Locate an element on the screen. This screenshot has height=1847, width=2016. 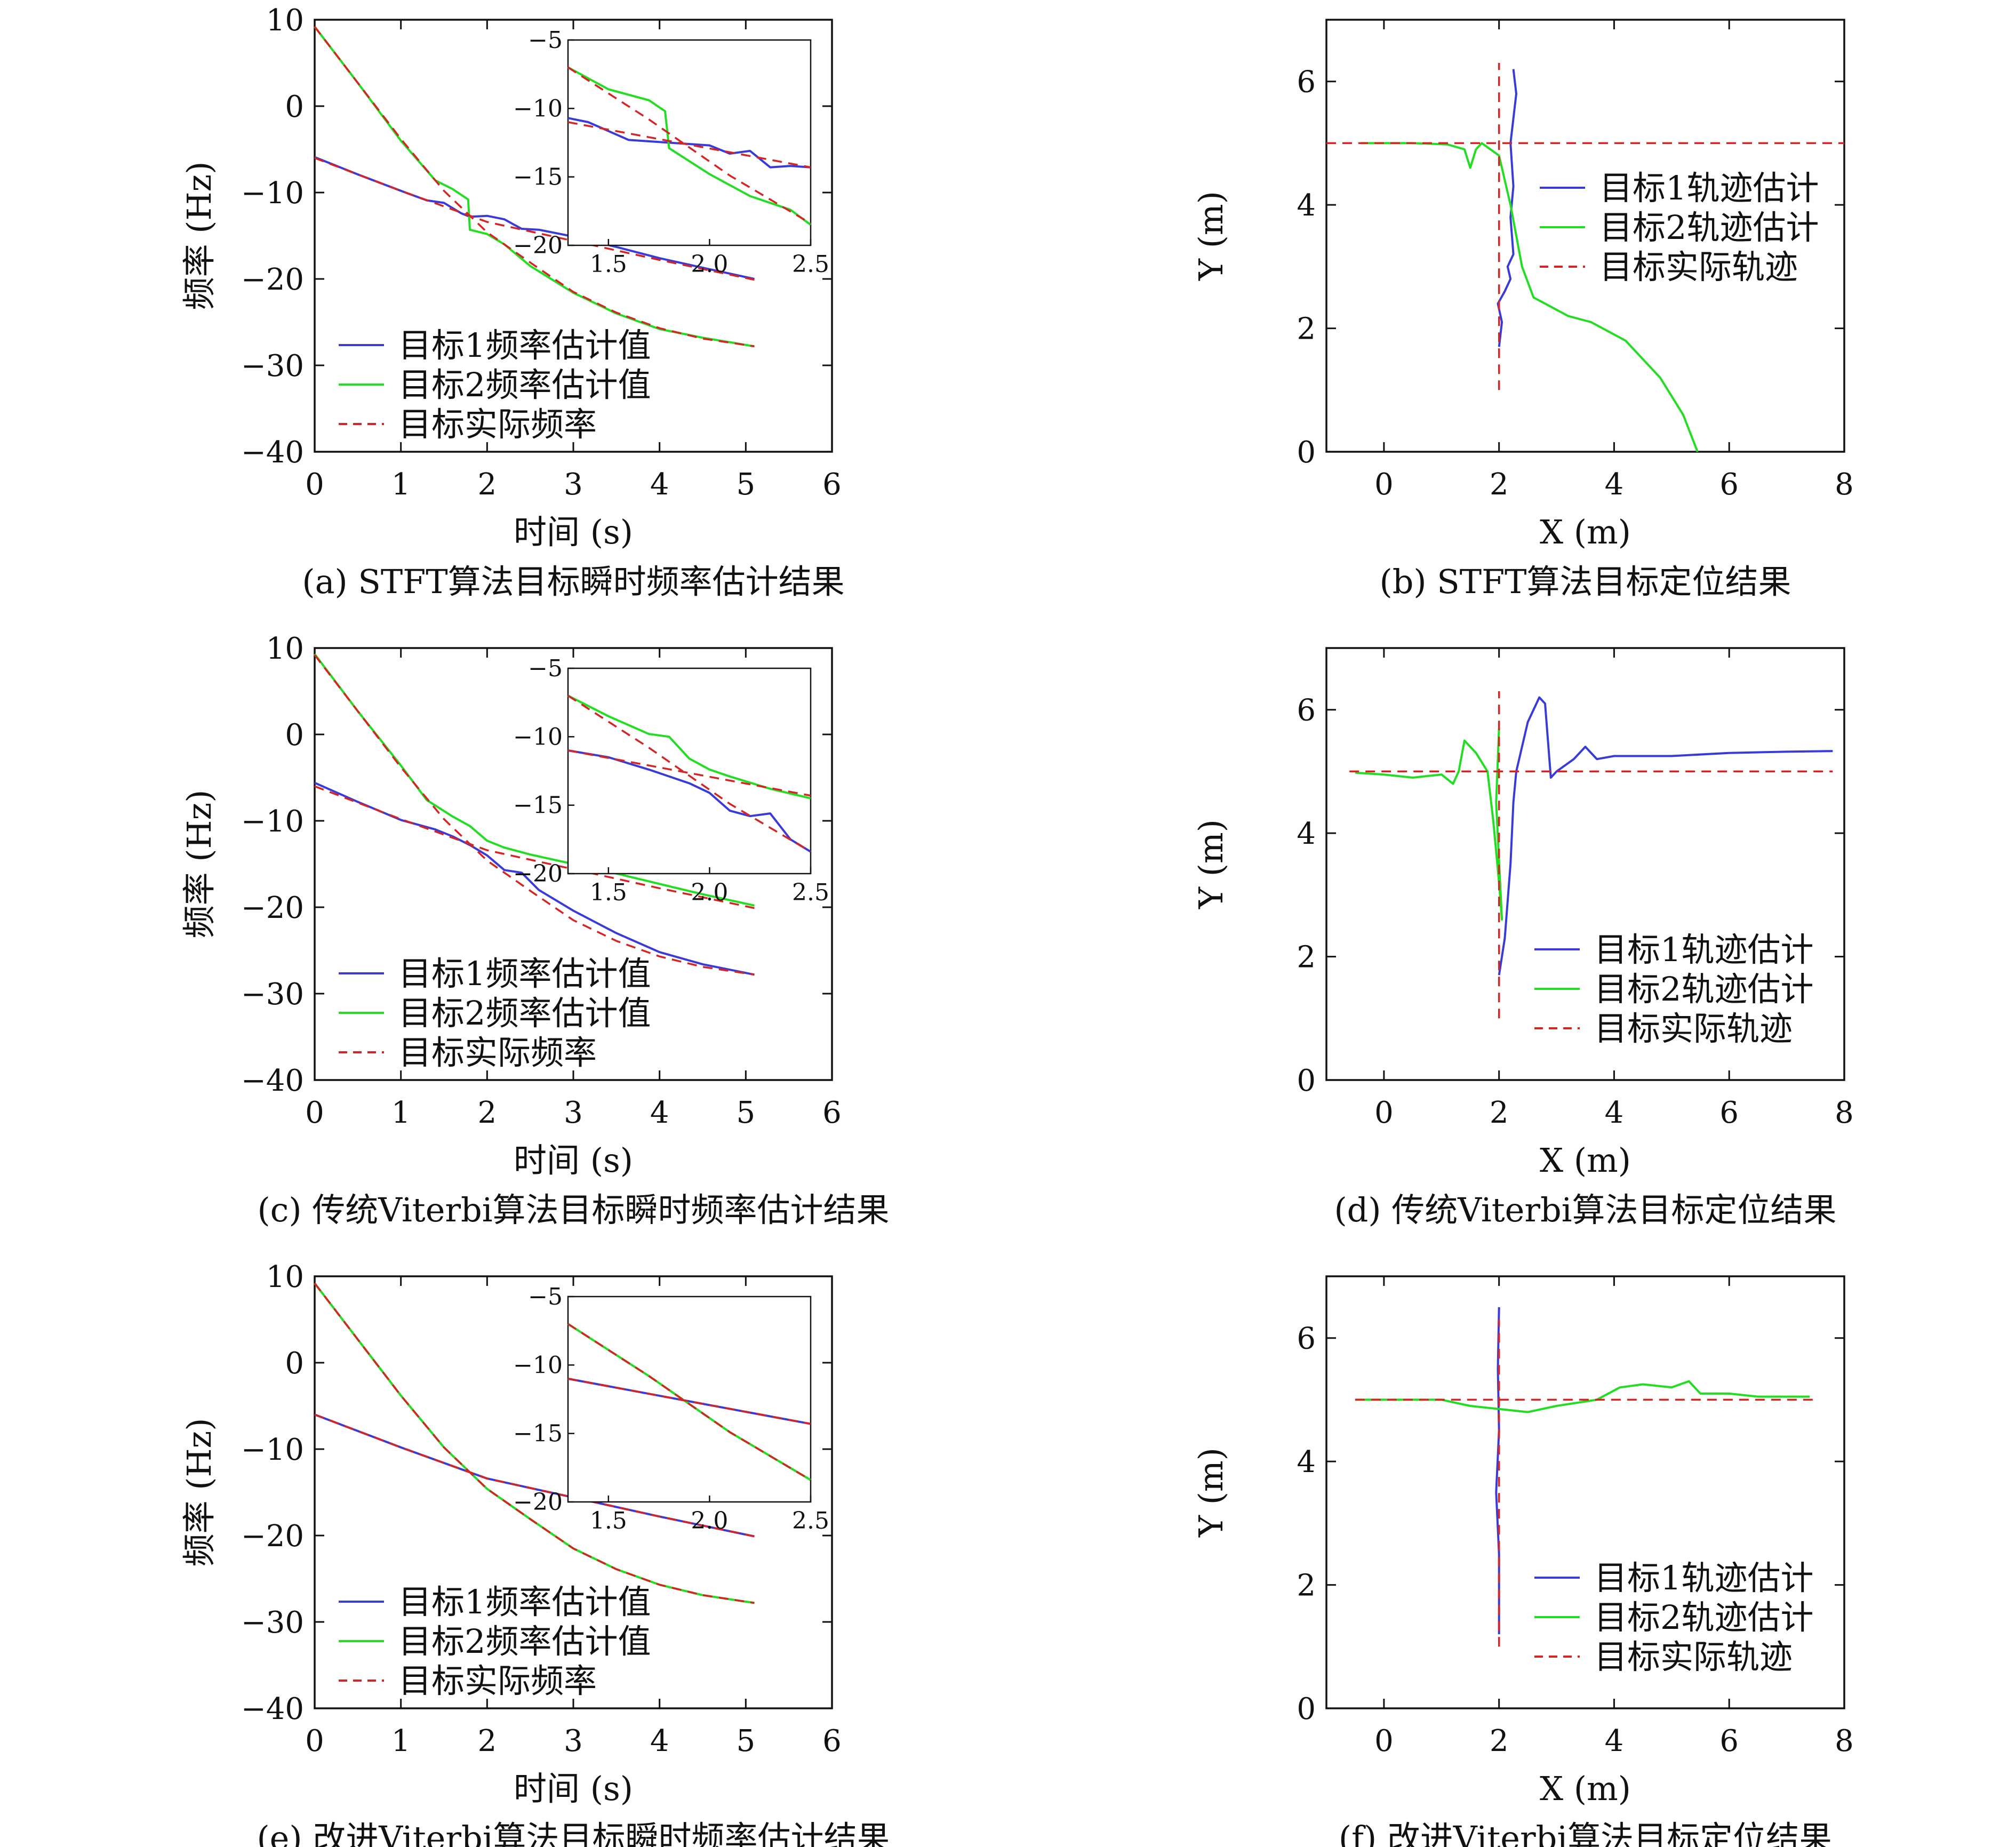
inset-series-line-t2 is located at coordinates (689, 146).